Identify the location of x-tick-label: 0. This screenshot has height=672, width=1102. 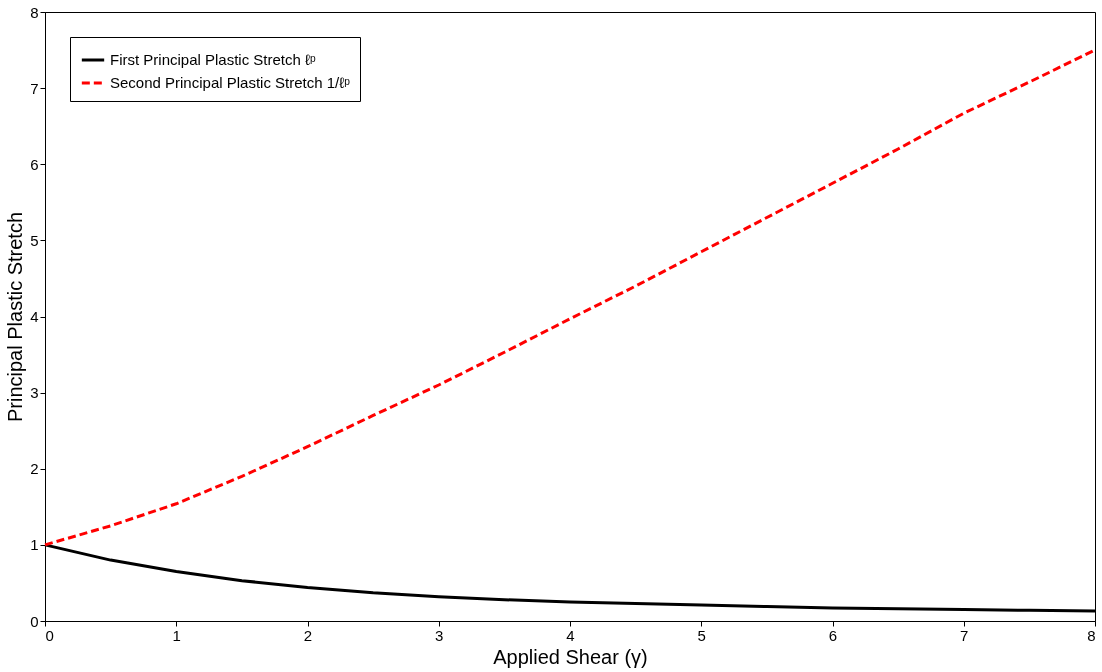
(49, 635).